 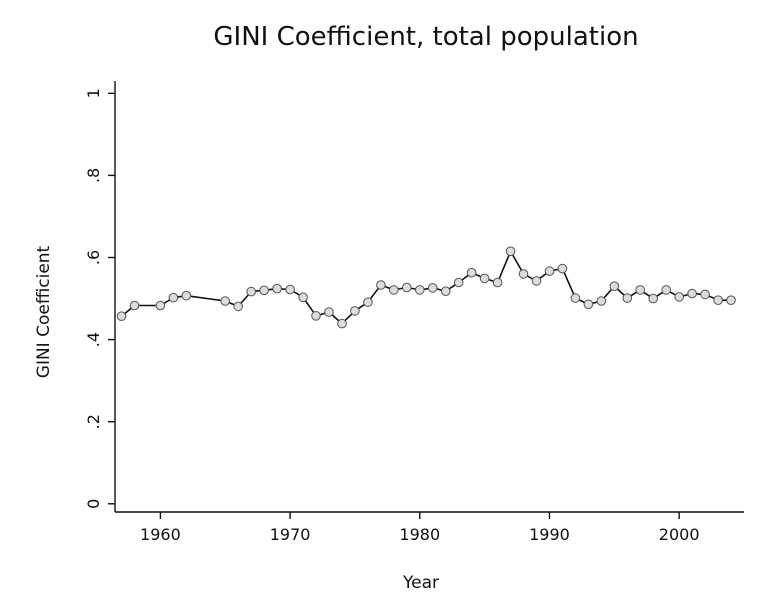 I want to click on x-tick-label: 1990, so click(x=549, y=534).